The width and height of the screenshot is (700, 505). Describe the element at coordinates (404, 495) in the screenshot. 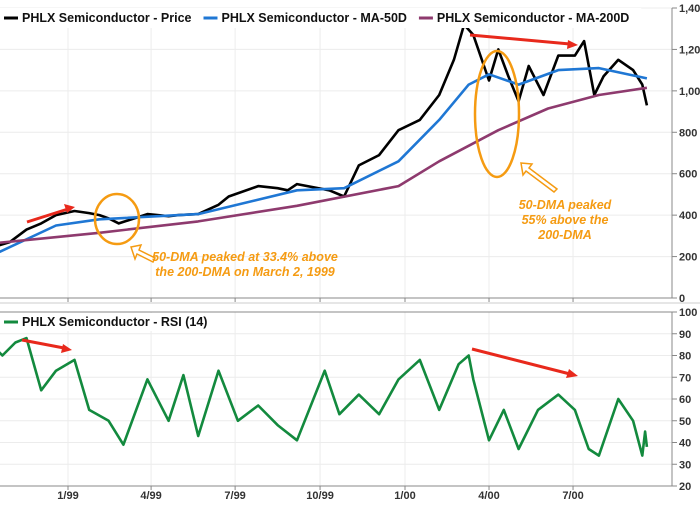

I see `x-tick-label: 1/00` at that location.